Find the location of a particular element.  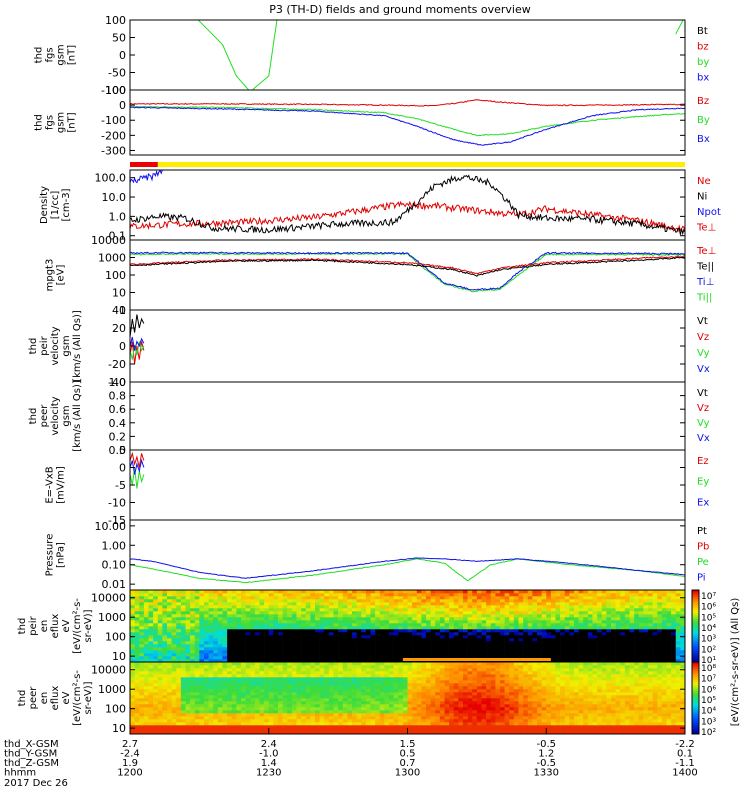

legend-Bt: Bt is located at coordinates (702, 31).